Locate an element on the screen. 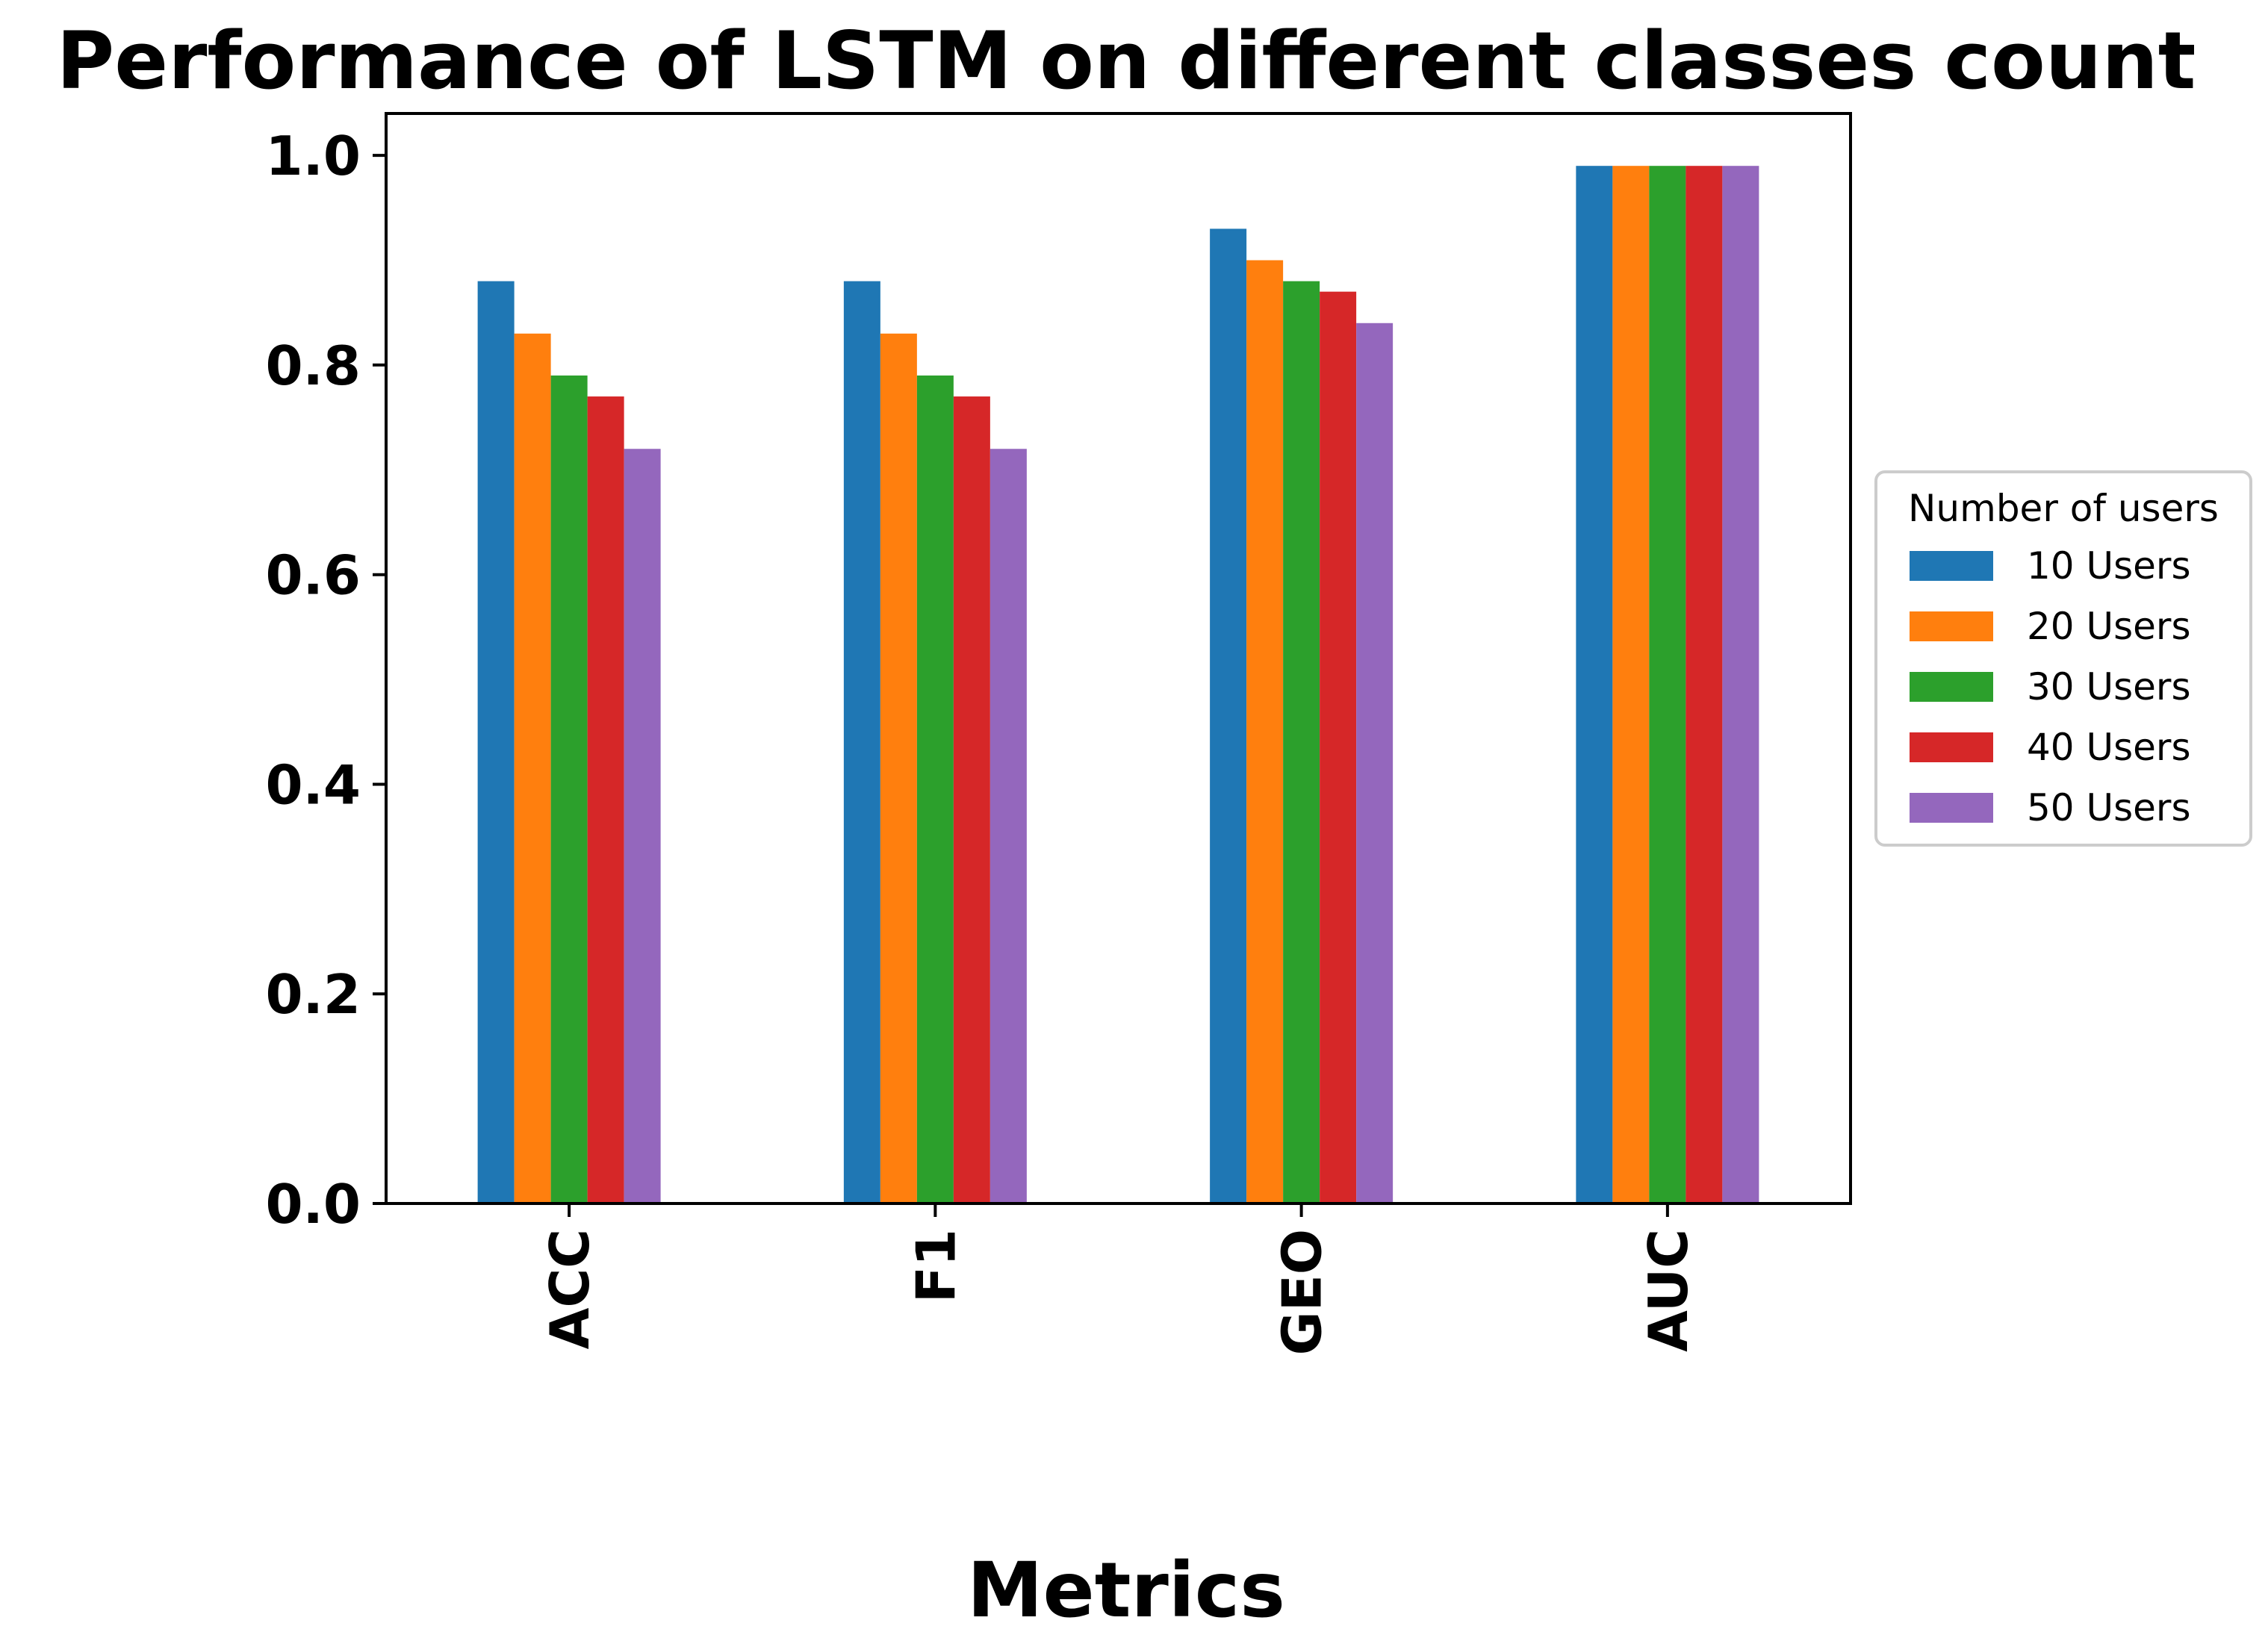 The image size is (2268, 1638). legend-label: 40 Users is located at coordinates (2109, 747).